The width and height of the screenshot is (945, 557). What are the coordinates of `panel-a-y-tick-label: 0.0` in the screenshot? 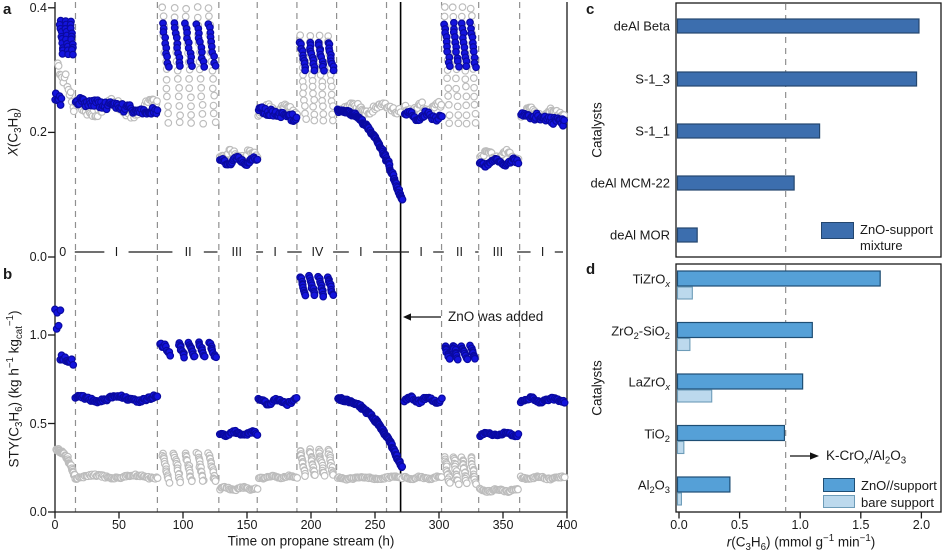 It's located at (38, 257).